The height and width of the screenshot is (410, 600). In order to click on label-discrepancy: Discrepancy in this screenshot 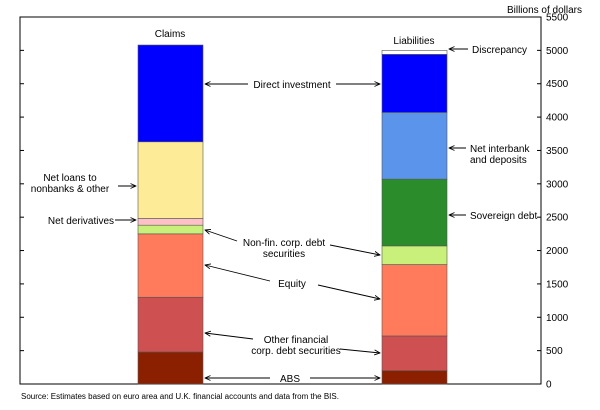, I will do `click(499, 50)`.